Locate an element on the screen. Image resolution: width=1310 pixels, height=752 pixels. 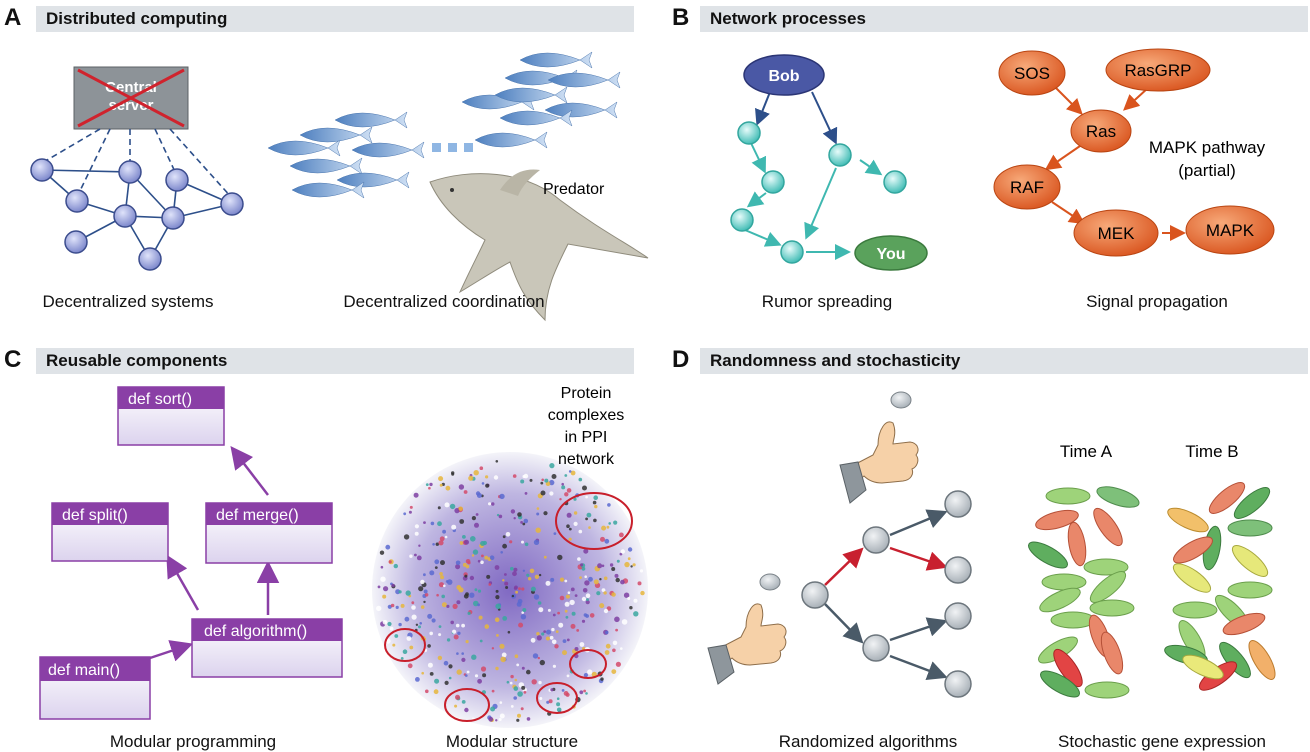
caption-rumor-spreading: Rumor spreading is located at coordinates (827, 301).